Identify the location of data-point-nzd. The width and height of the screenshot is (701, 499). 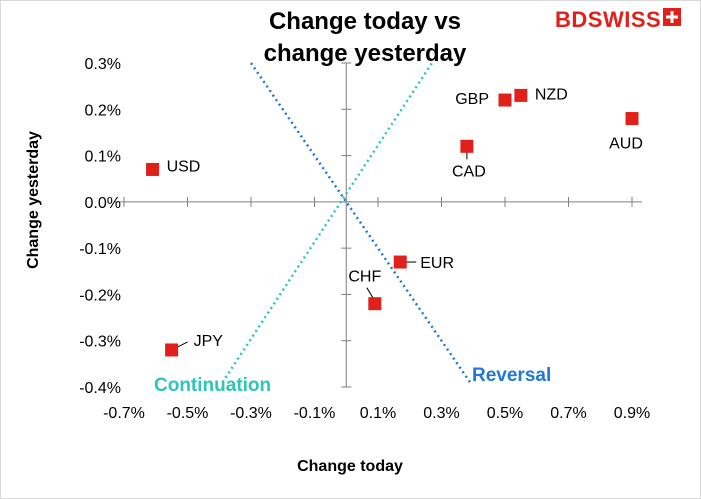
(521, 95).